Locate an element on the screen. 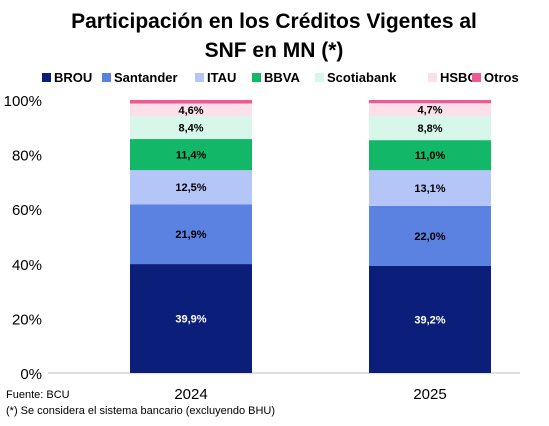 The image size is (549, 426). bar-segment-santander-2025 is located at coordinates (430, 235).